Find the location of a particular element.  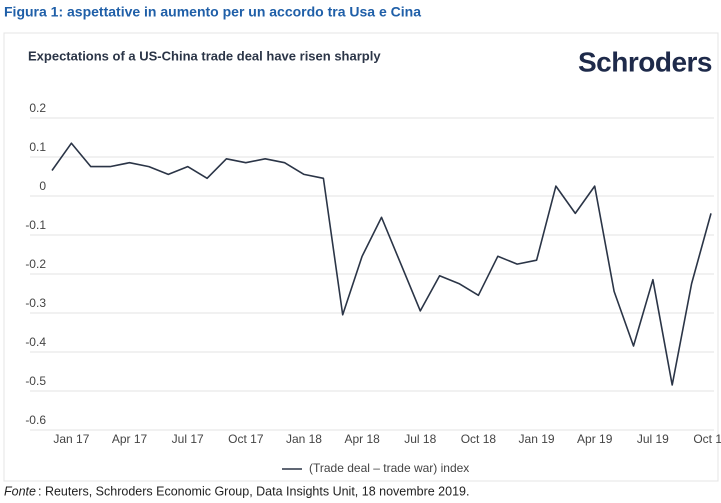

y-tick-label: 0.2 is located at coordinates (37, 108).